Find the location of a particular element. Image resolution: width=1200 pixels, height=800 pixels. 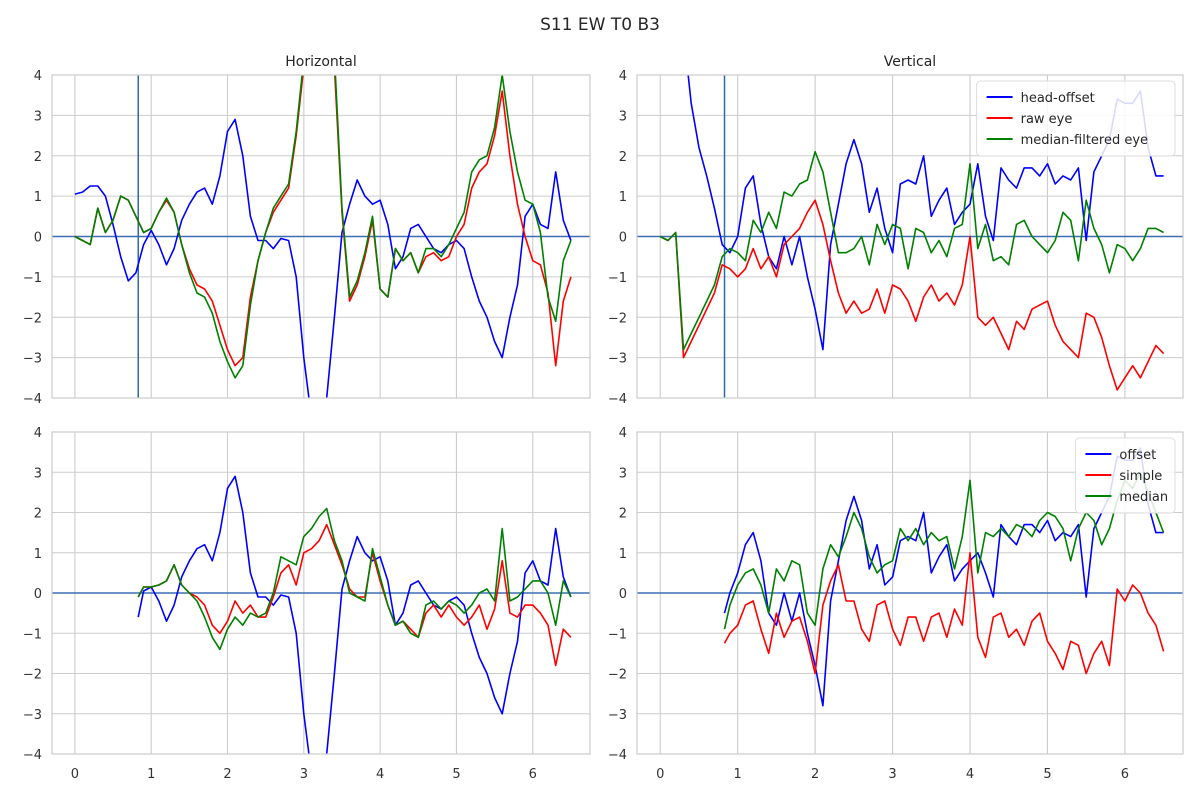

legend: head-offset raw eye median-filtered eye is located at coordinates (1076, 118).